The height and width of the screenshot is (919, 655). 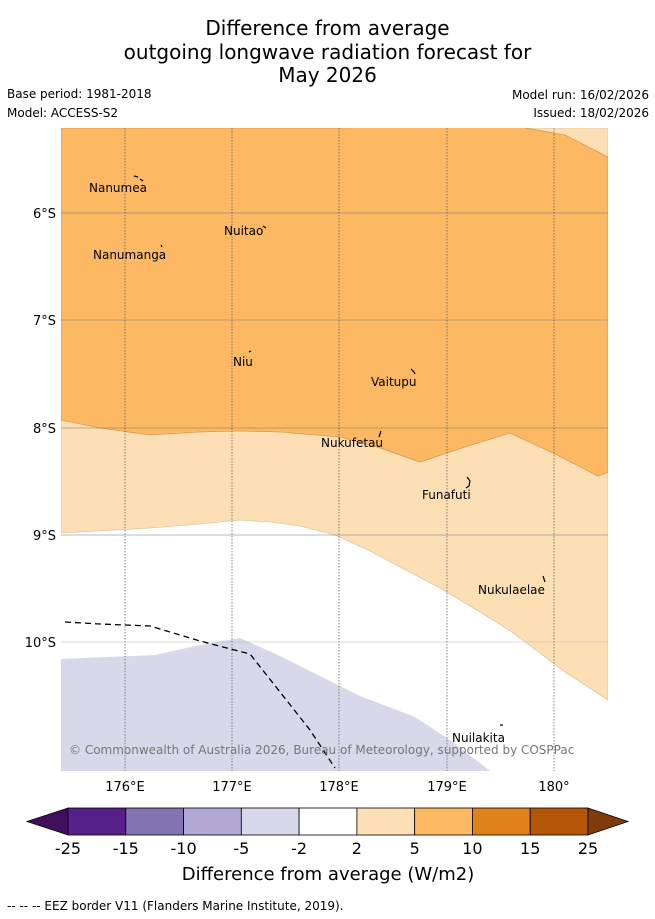 I want to click on place-label-nanumea: Nanumea, so click(x=118, y=188).